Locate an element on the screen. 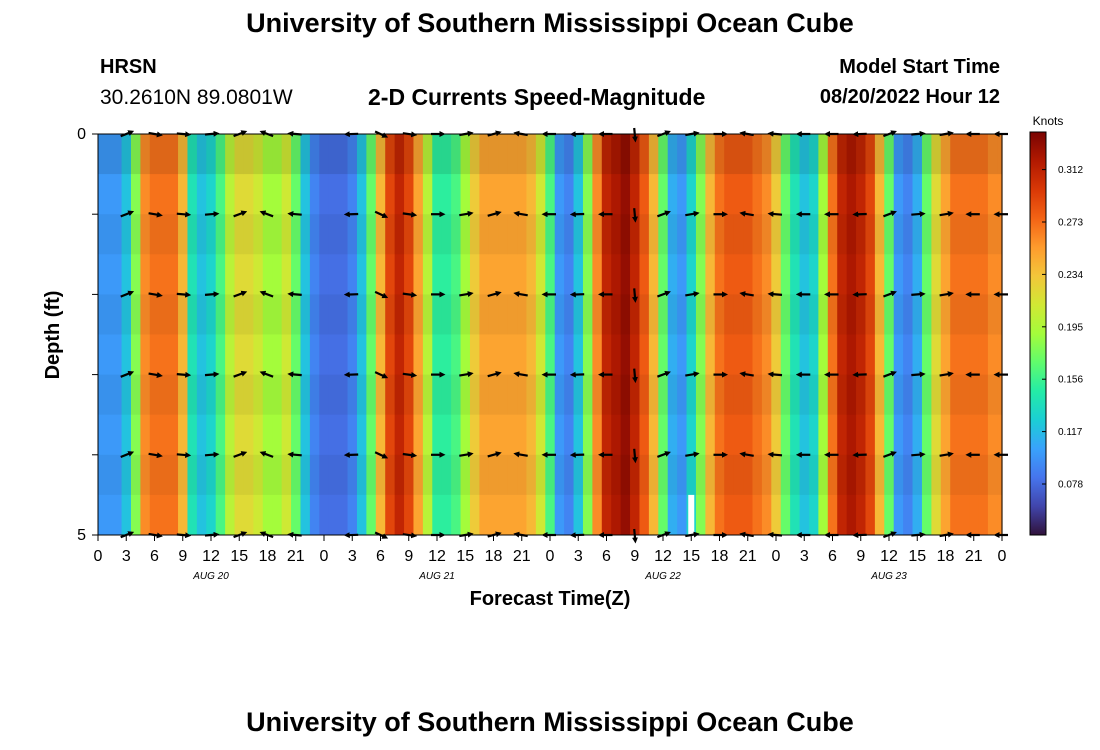 The image size is (1100, 750). colorbar-tick-label: 0.273 is located at coordinates (1070, 223).